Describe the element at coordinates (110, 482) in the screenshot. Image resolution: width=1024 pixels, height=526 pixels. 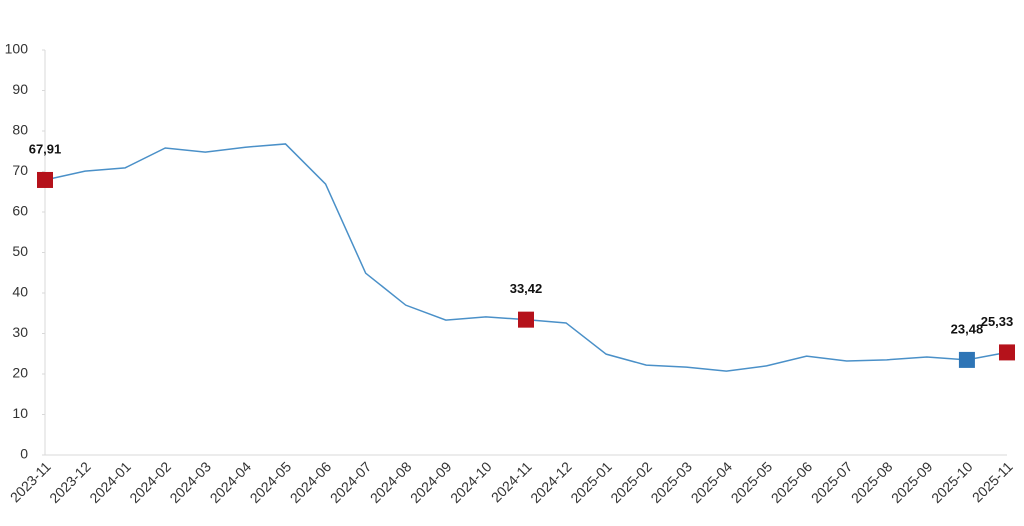
I see `x-tick-label: 2024-01` at that location.